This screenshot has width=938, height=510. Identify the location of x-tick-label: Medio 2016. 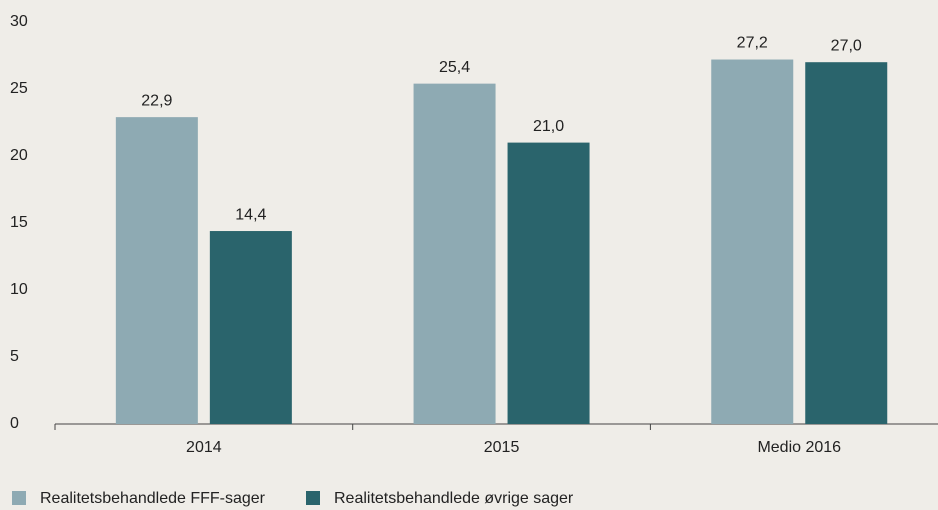
(799, 447).